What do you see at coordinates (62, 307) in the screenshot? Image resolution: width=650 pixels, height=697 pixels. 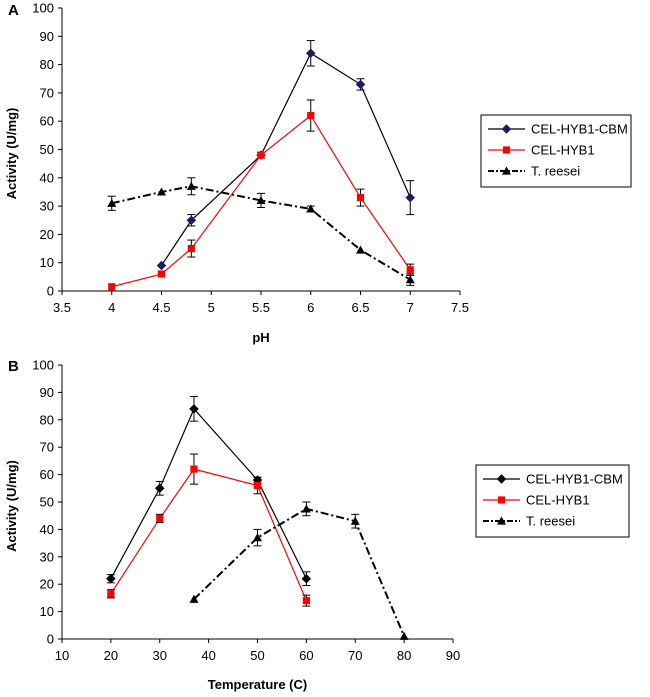 I see `panel-a-x-tick-label: 3.5` at bounding box center [62, 307].